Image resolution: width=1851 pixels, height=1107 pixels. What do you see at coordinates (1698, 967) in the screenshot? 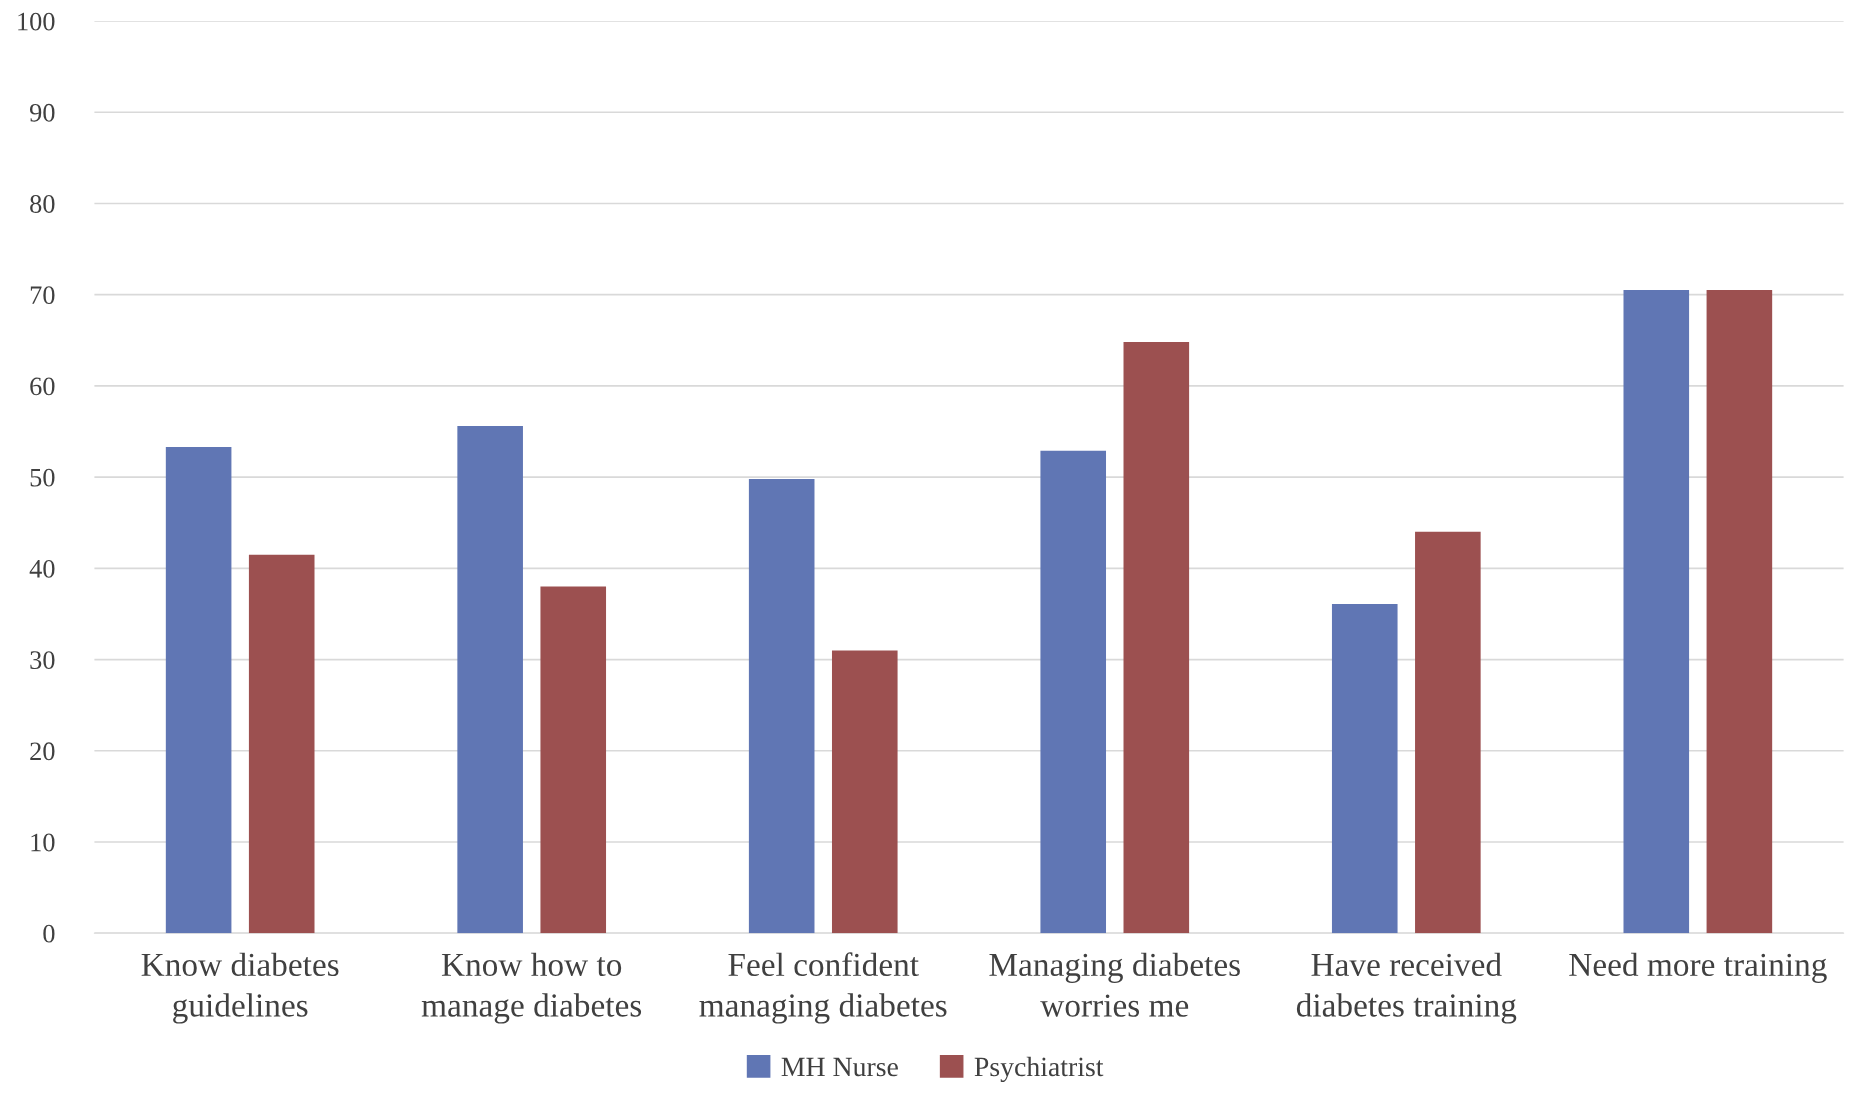
I see `x-tick-label: Need more training` at bounding box center [1698, 967].